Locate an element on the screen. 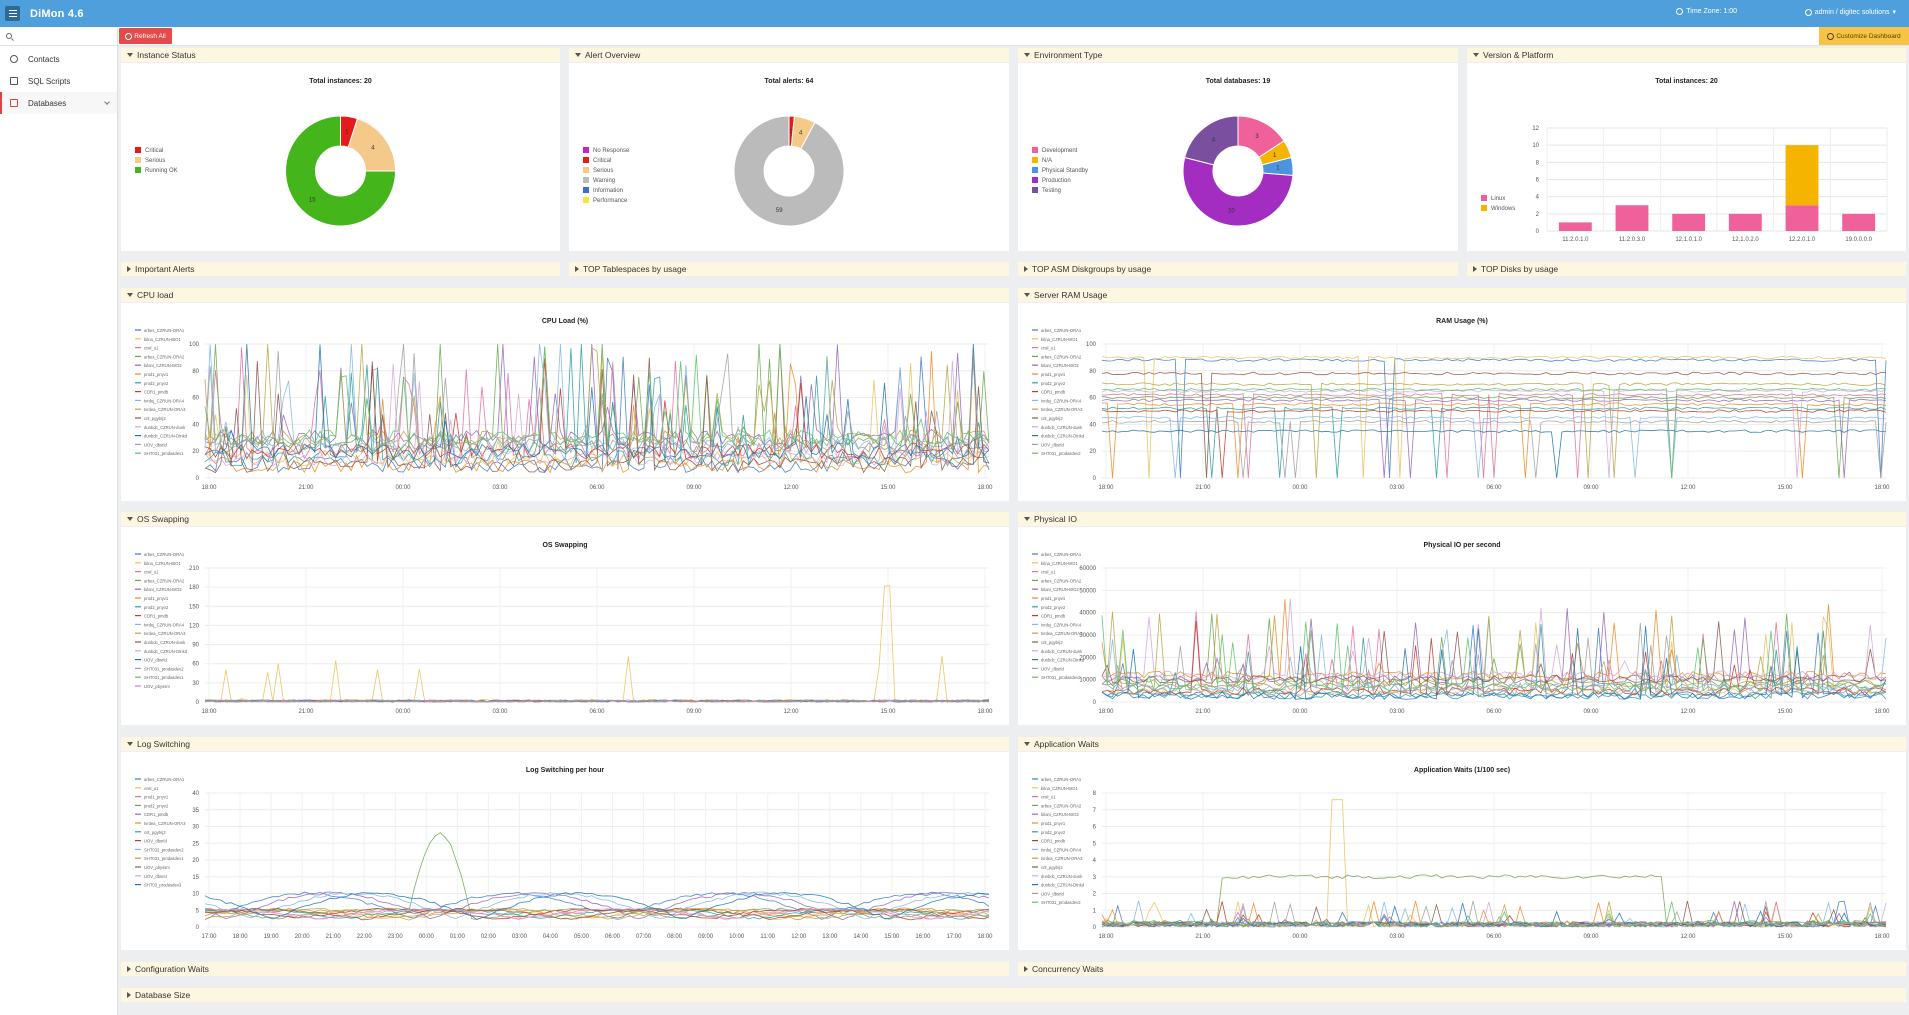  customize-dashboard-button: Customize Dashboard is located at coordinates (1864, 36).